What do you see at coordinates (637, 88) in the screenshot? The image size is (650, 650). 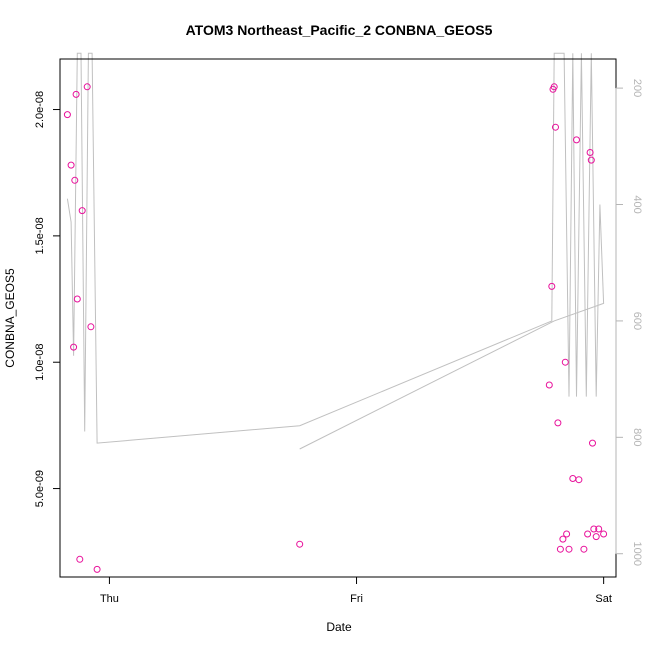 I see `y2-tick-label: 200` at bounding box center [637, 88].